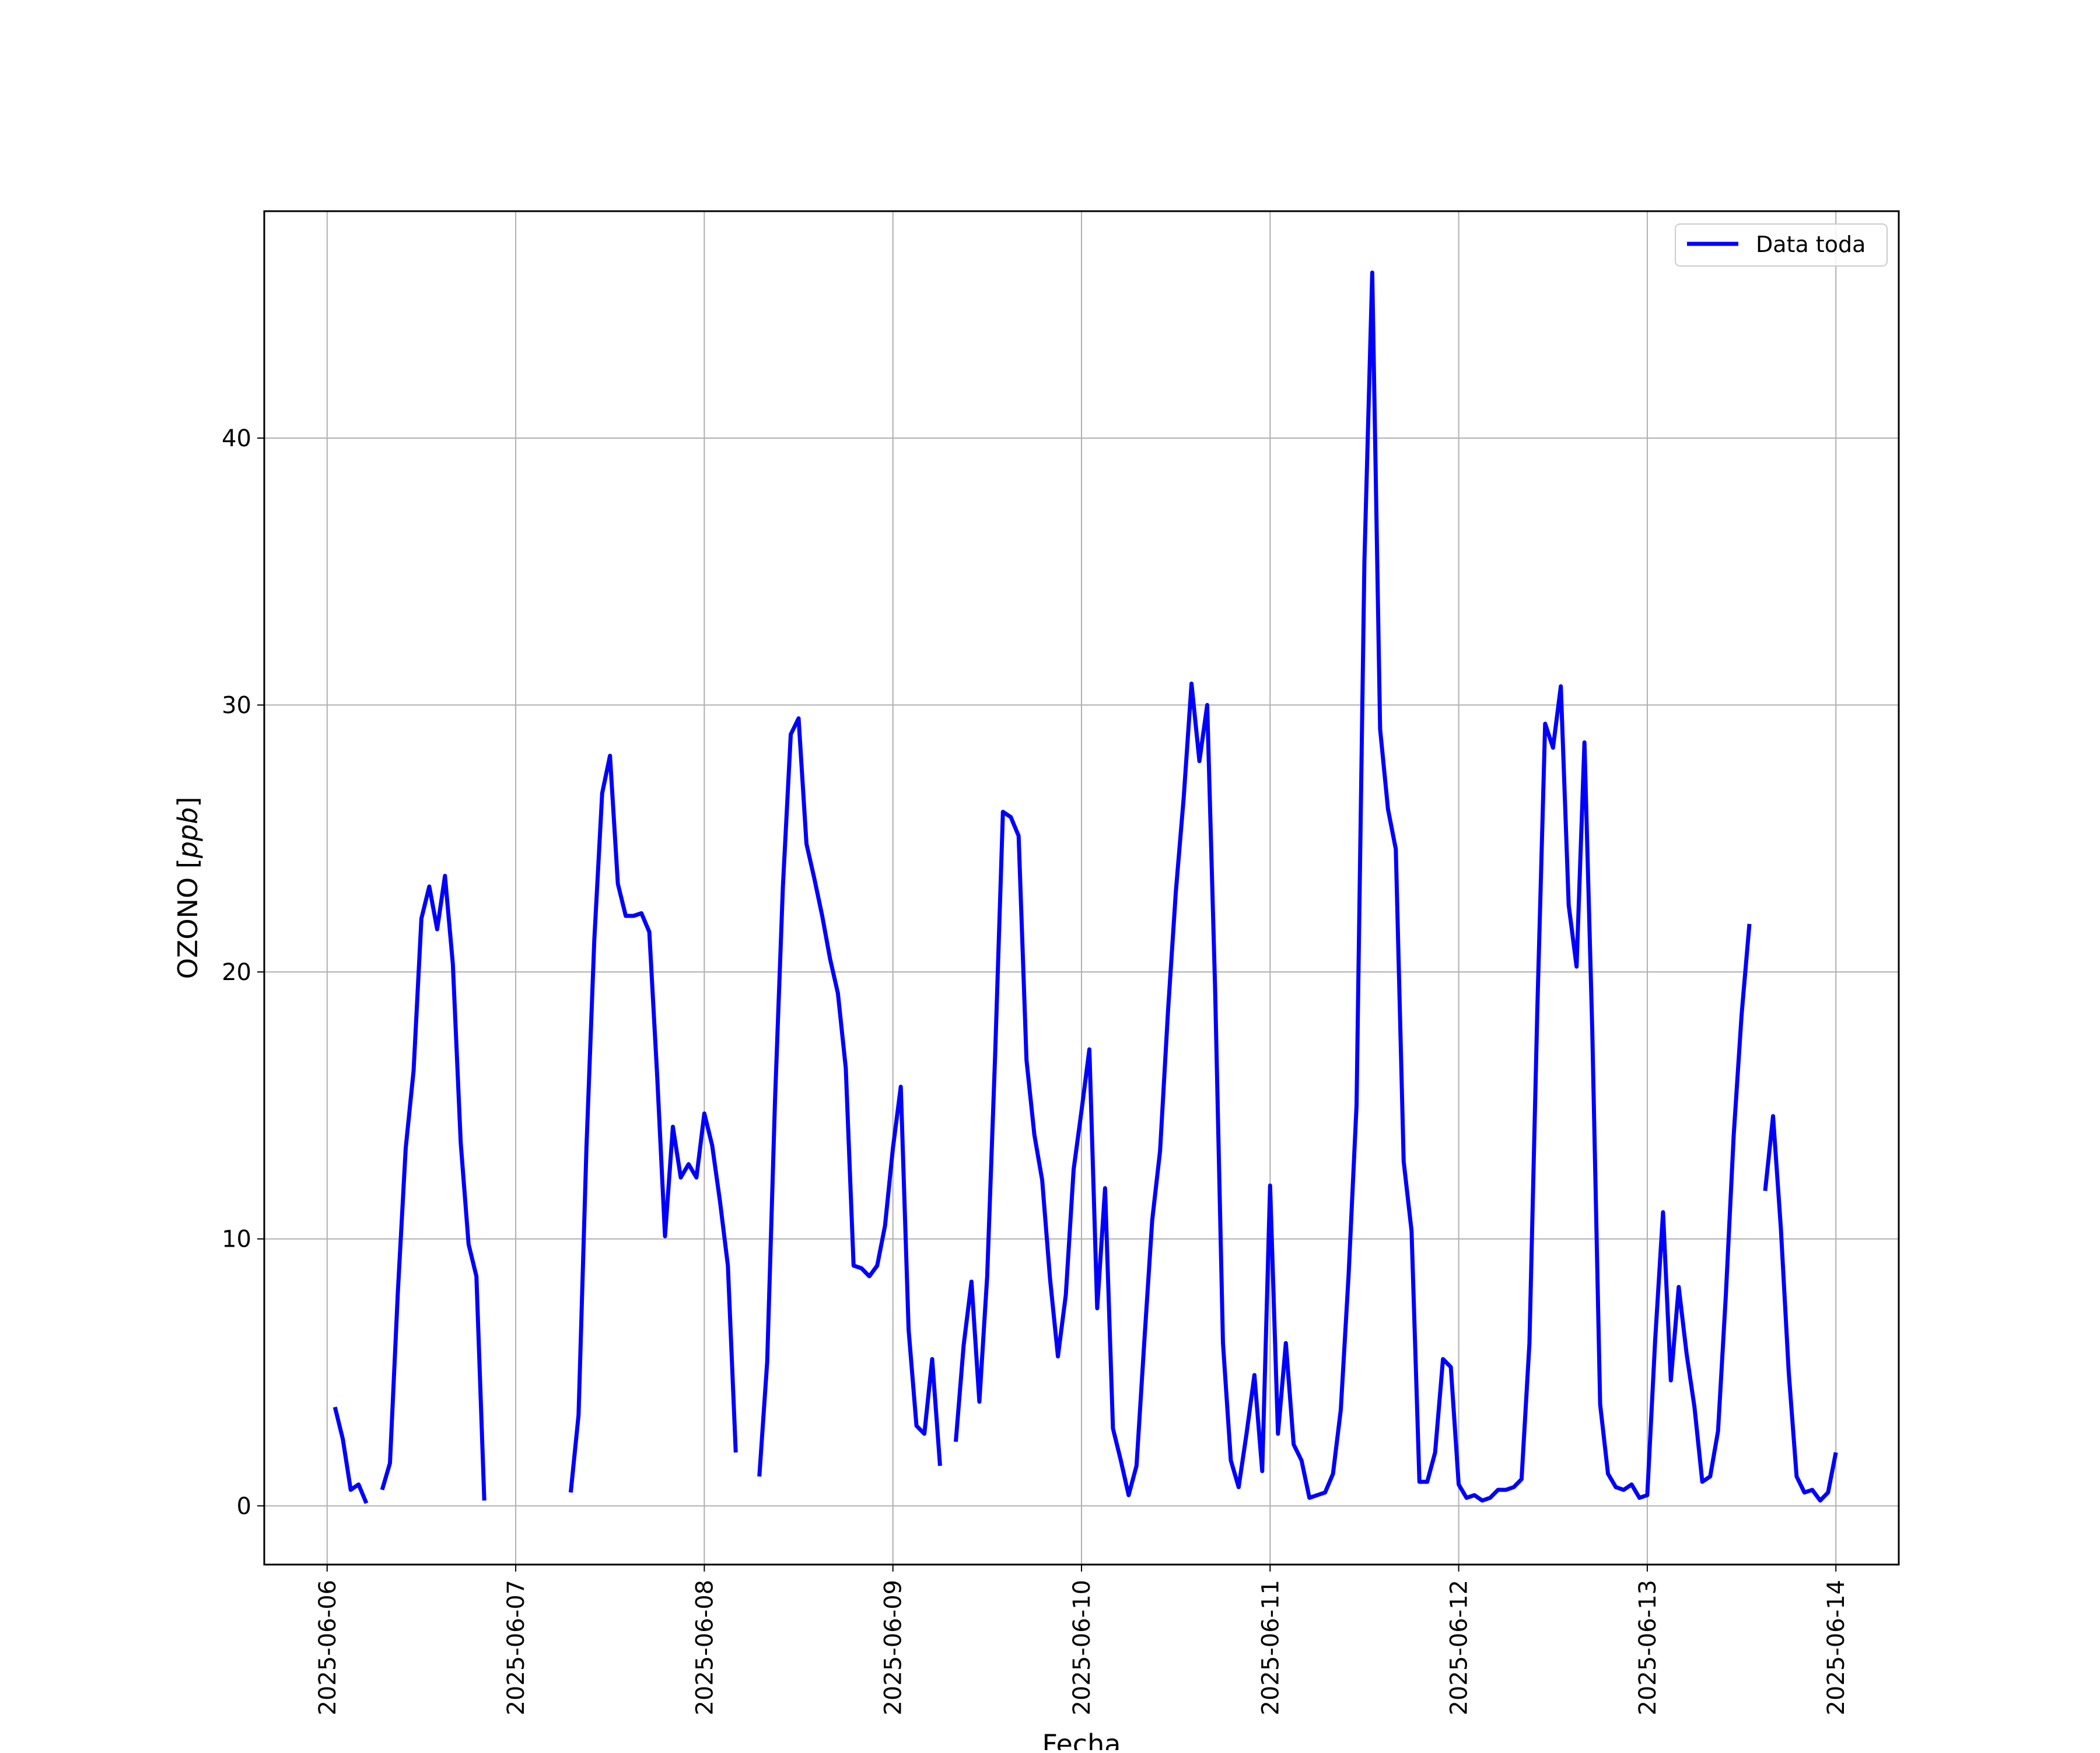 This screenshot has width=2100, height=1753. What do you see at coordinates (236, 705) in the screenshot?
I see `y-tick-label: 30` at bounding box center [236, 705].